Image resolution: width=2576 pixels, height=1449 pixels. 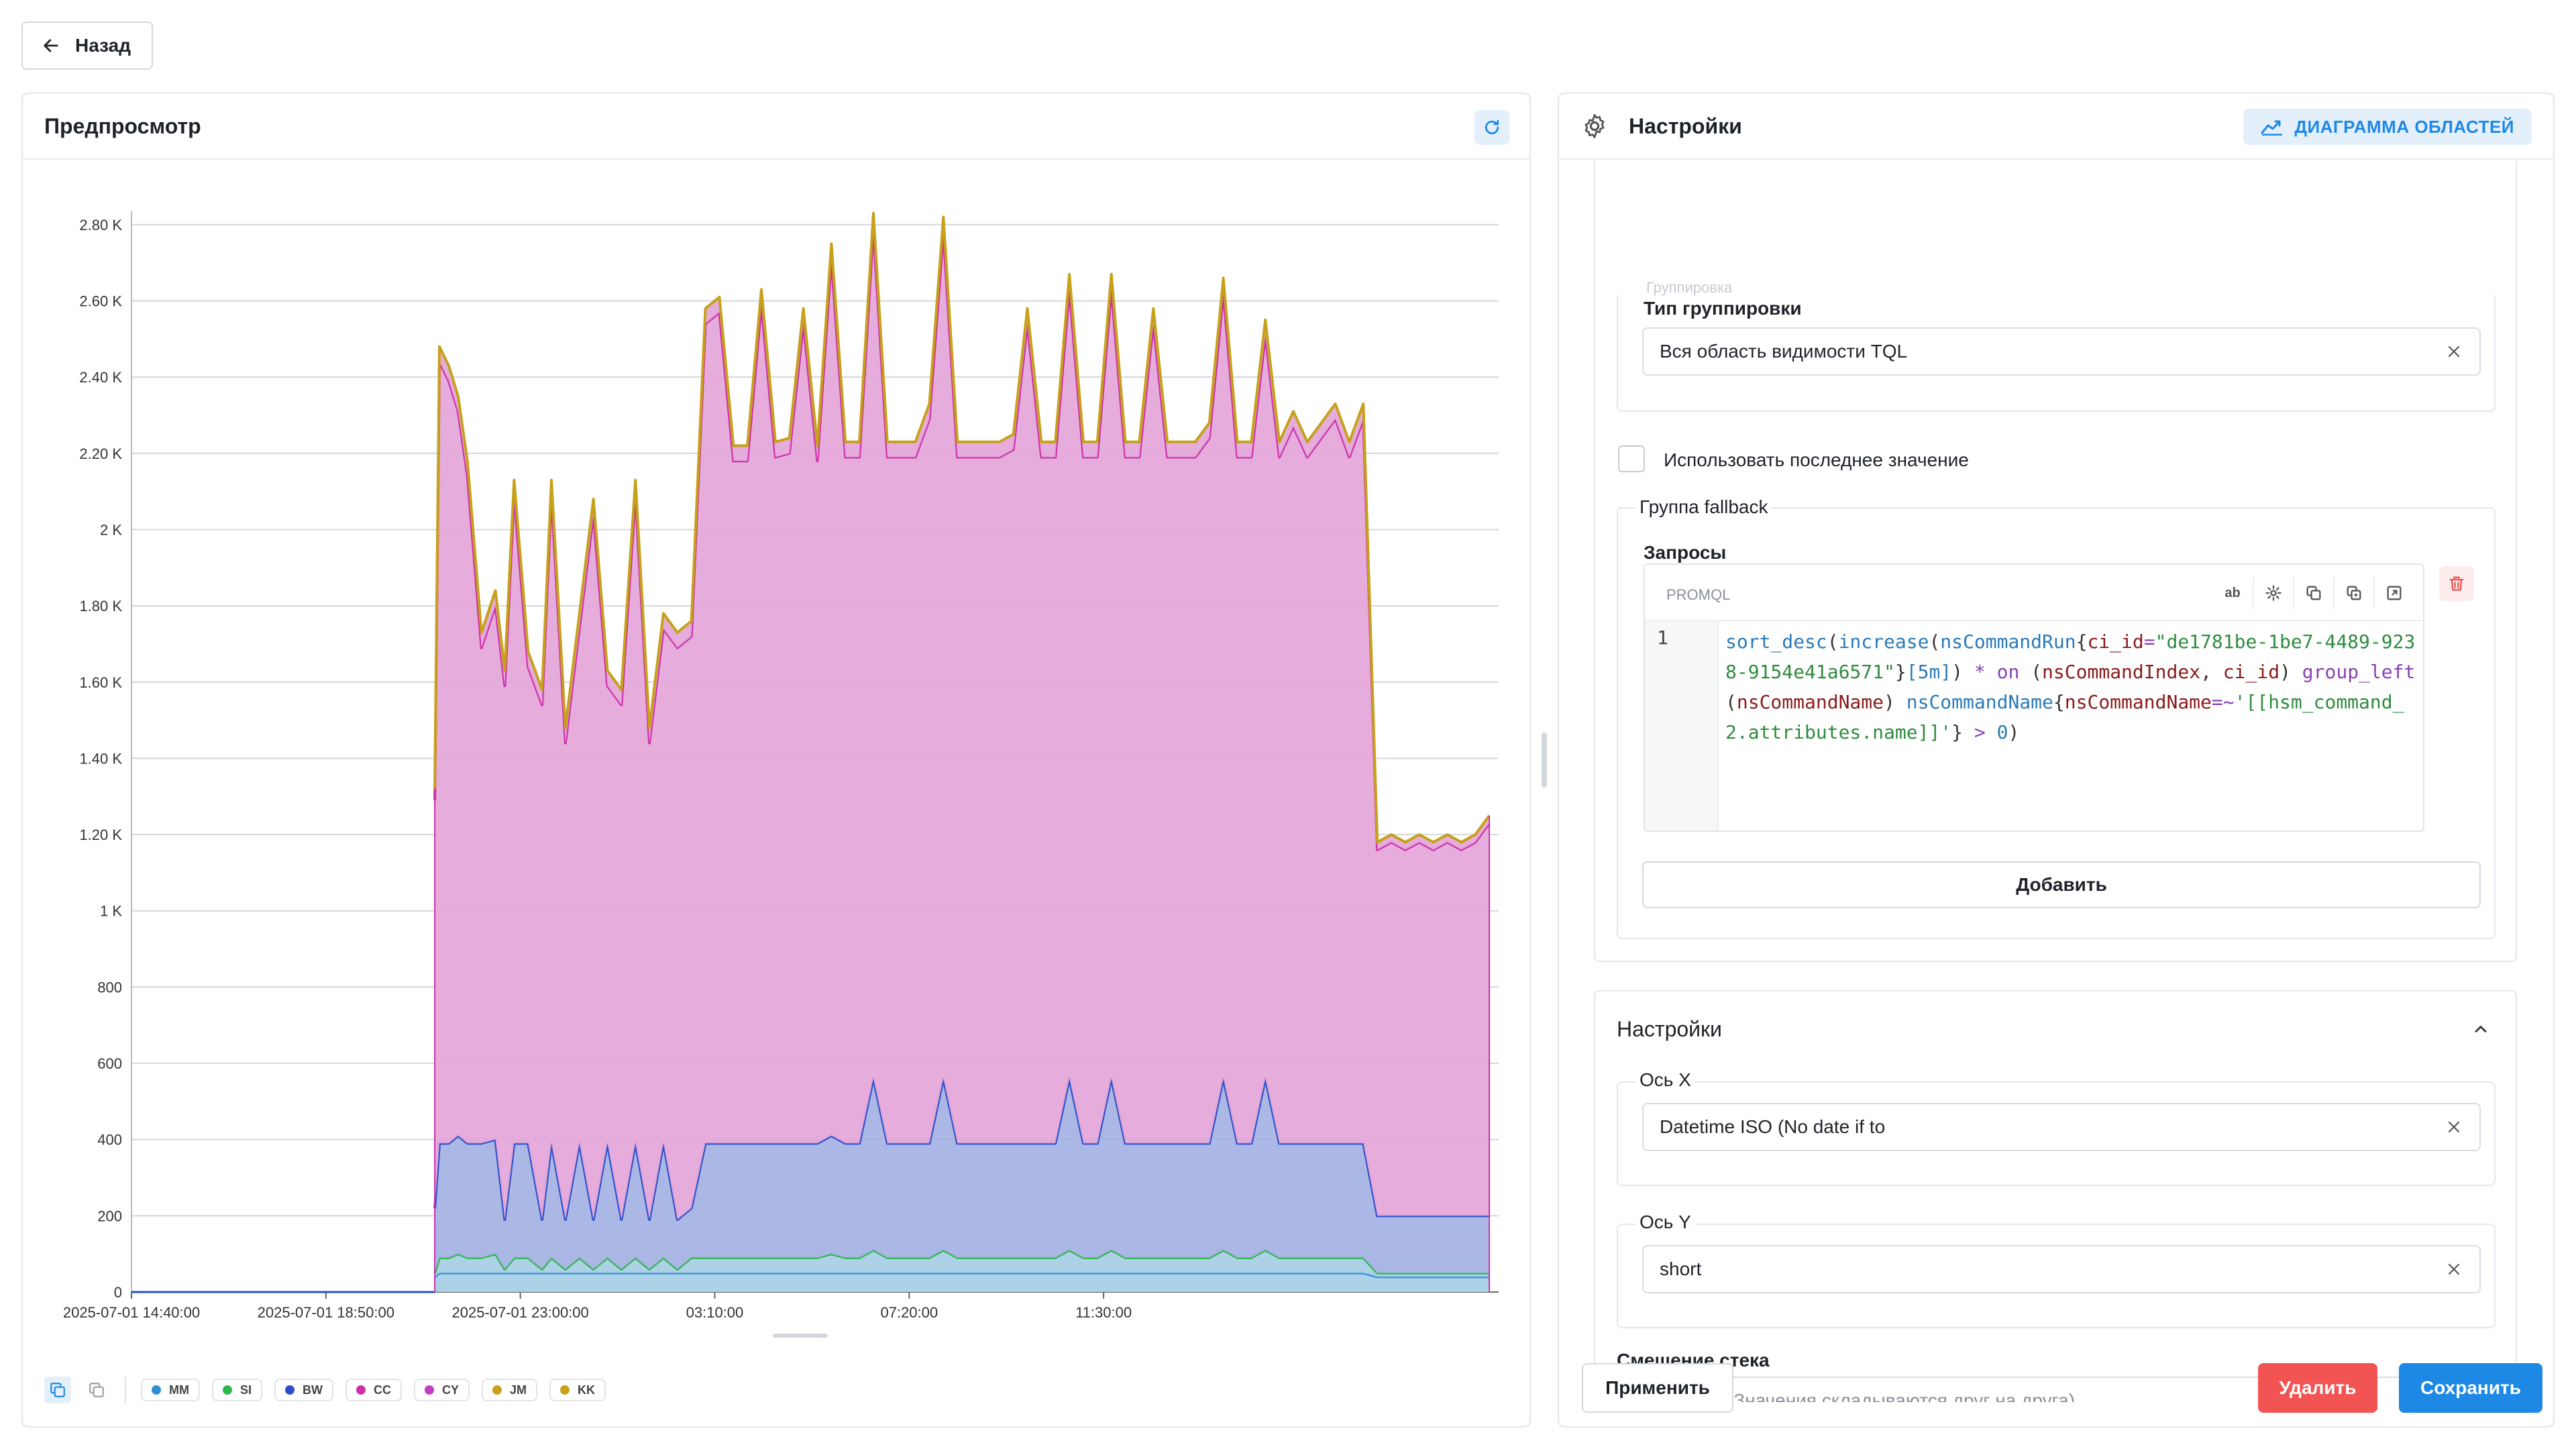 I want to click on apply-button: Применить, so click(x=1657, y=1388).